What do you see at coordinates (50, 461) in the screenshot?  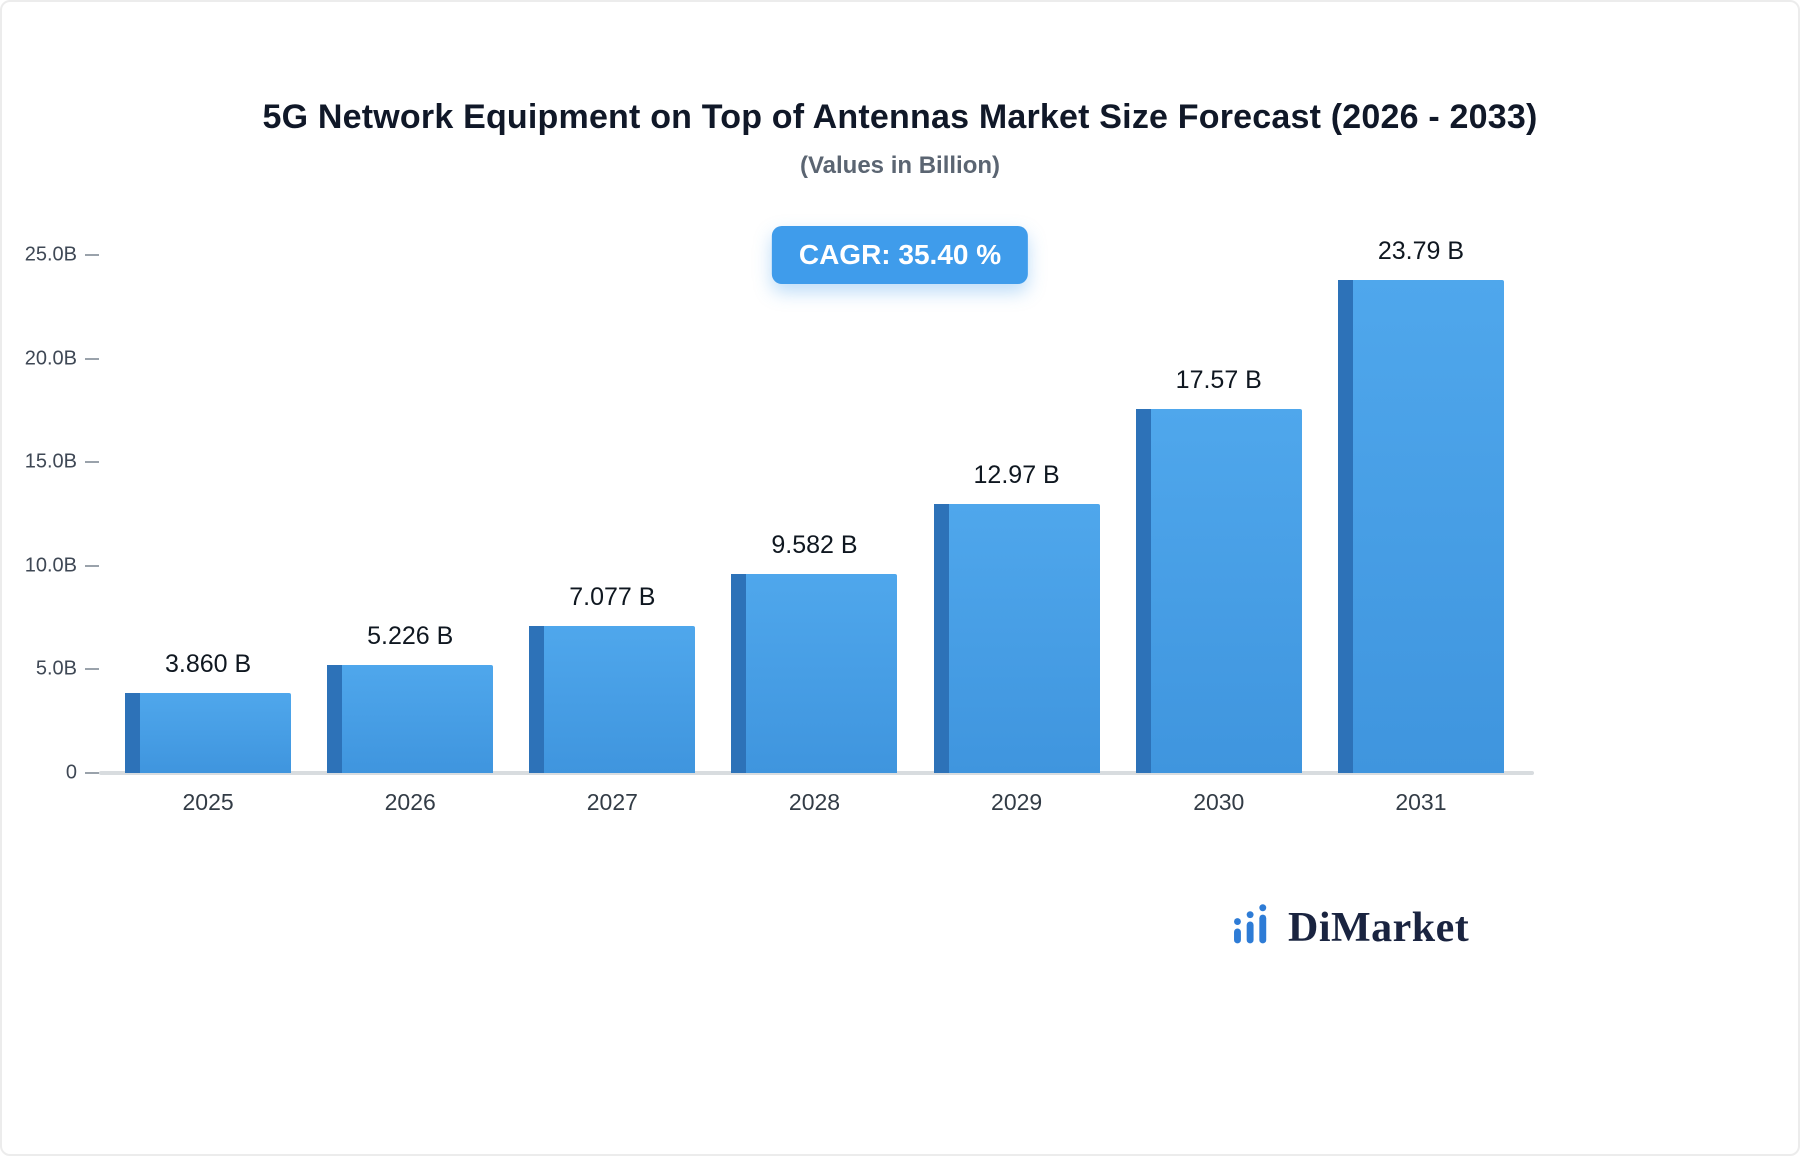 I see `y-axis-tick-label: 15.0B` at bounding box center [50, 461].